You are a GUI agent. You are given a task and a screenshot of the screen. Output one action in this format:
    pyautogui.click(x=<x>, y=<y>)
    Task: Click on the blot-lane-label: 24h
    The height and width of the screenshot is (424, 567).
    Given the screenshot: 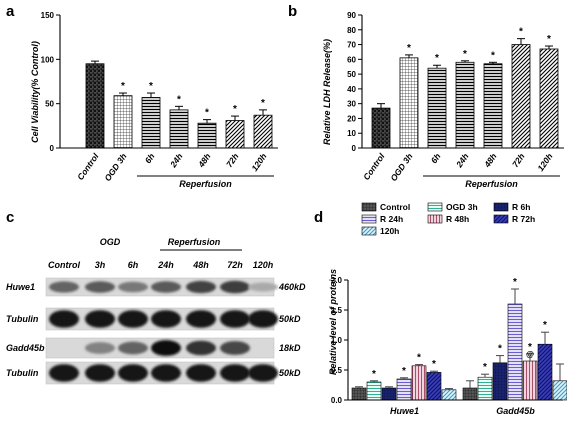 What is the action you would take?
    pyautogui.click(x=165, y=265)
    